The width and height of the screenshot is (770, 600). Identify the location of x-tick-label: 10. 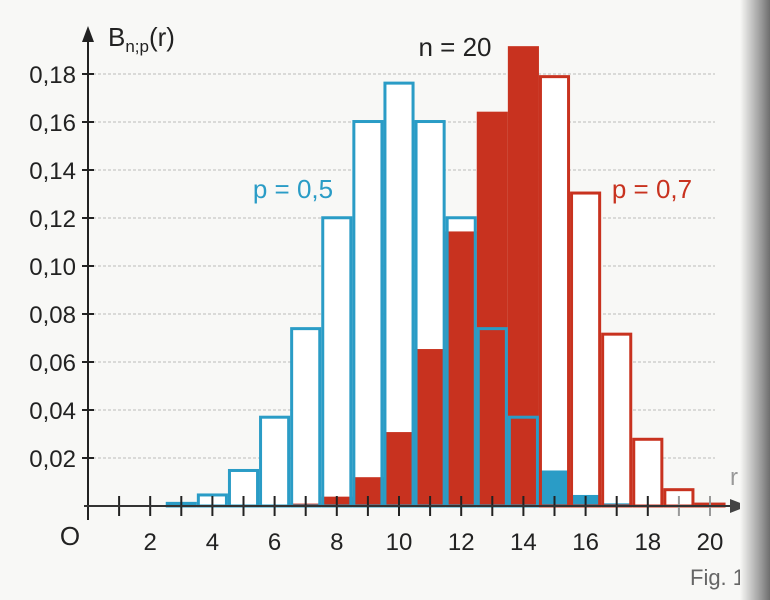
(399, 542).